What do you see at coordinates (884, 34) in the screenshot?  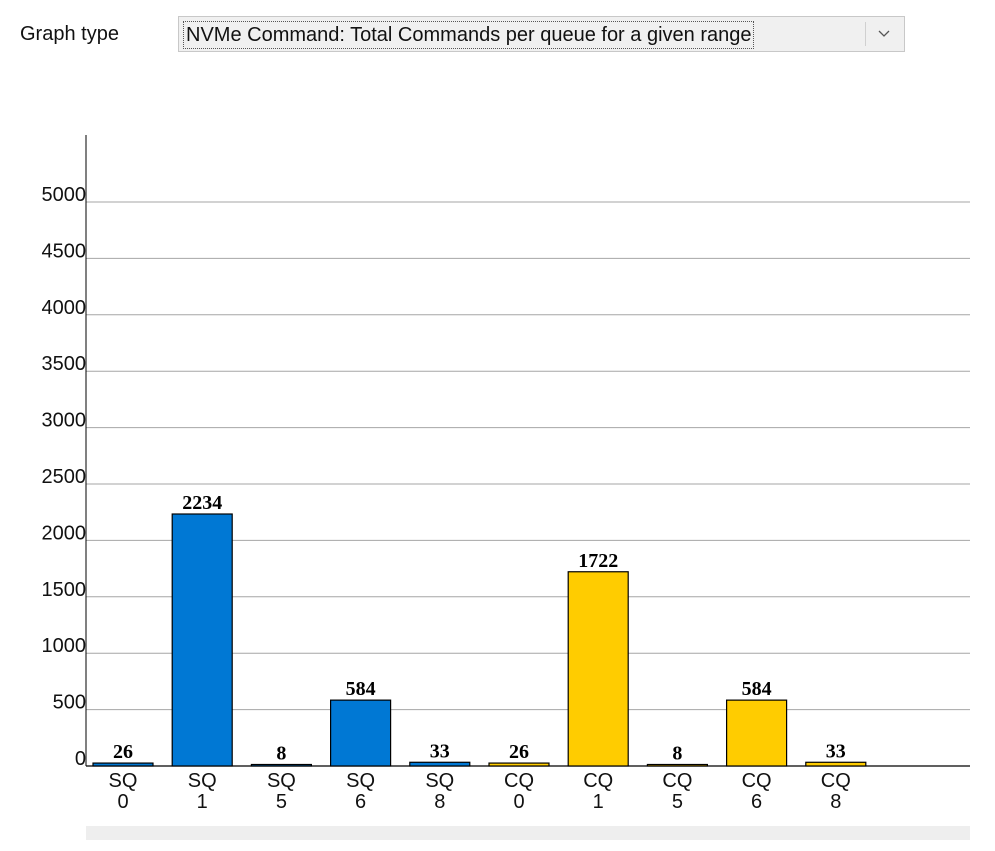 I see `chevron-down-icon` at bounding box center [884, 34].